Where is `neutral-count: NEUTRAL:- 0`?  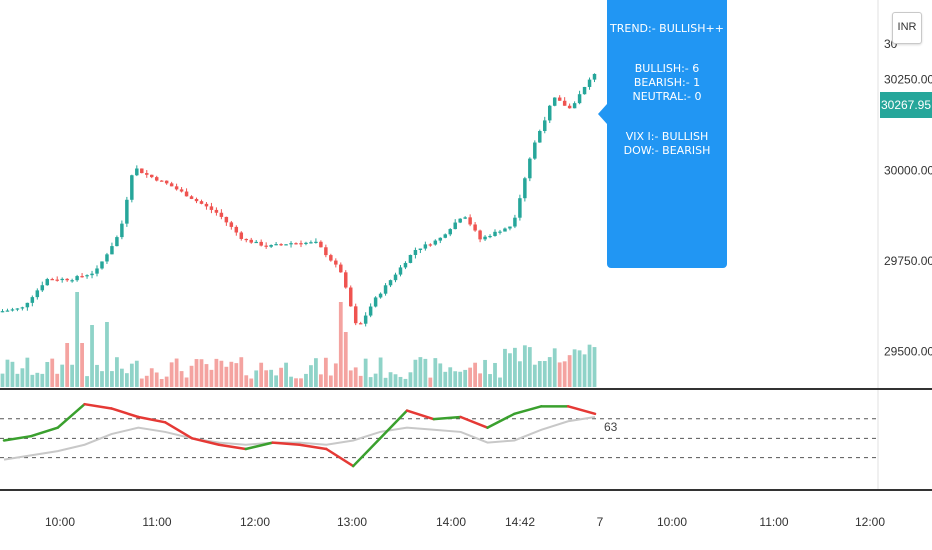
neutral-count: NEUTRAL:- 0 is located at coordinates (667, 96).